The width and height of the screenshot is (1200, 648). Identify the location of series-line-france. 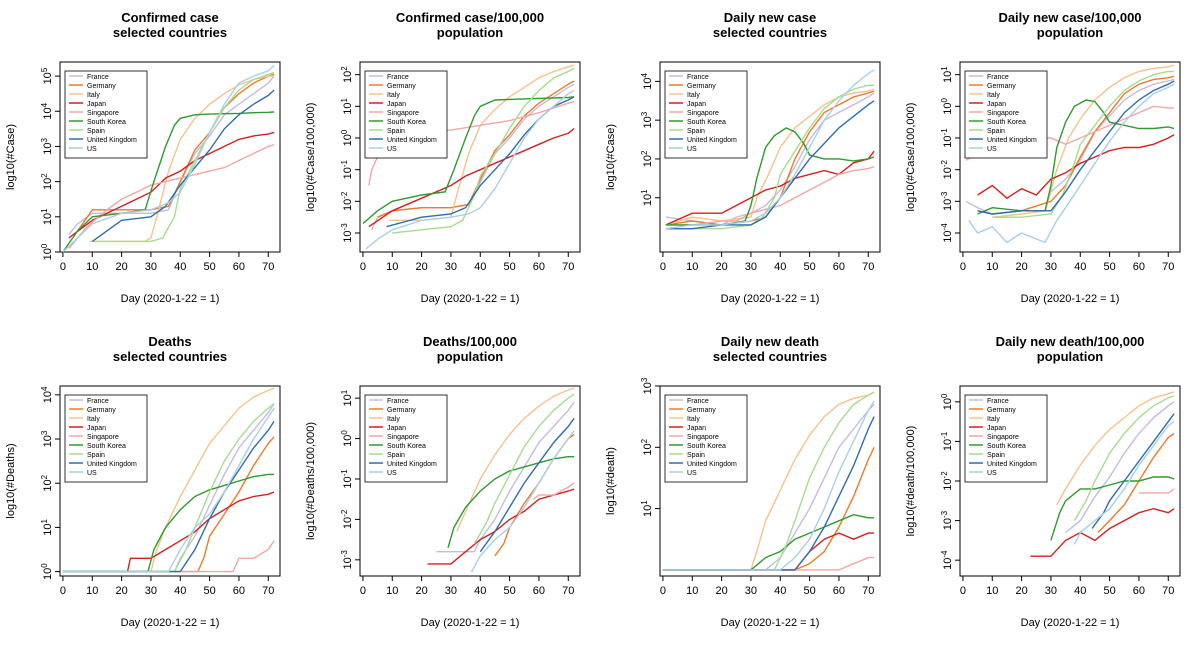
(768, 487).